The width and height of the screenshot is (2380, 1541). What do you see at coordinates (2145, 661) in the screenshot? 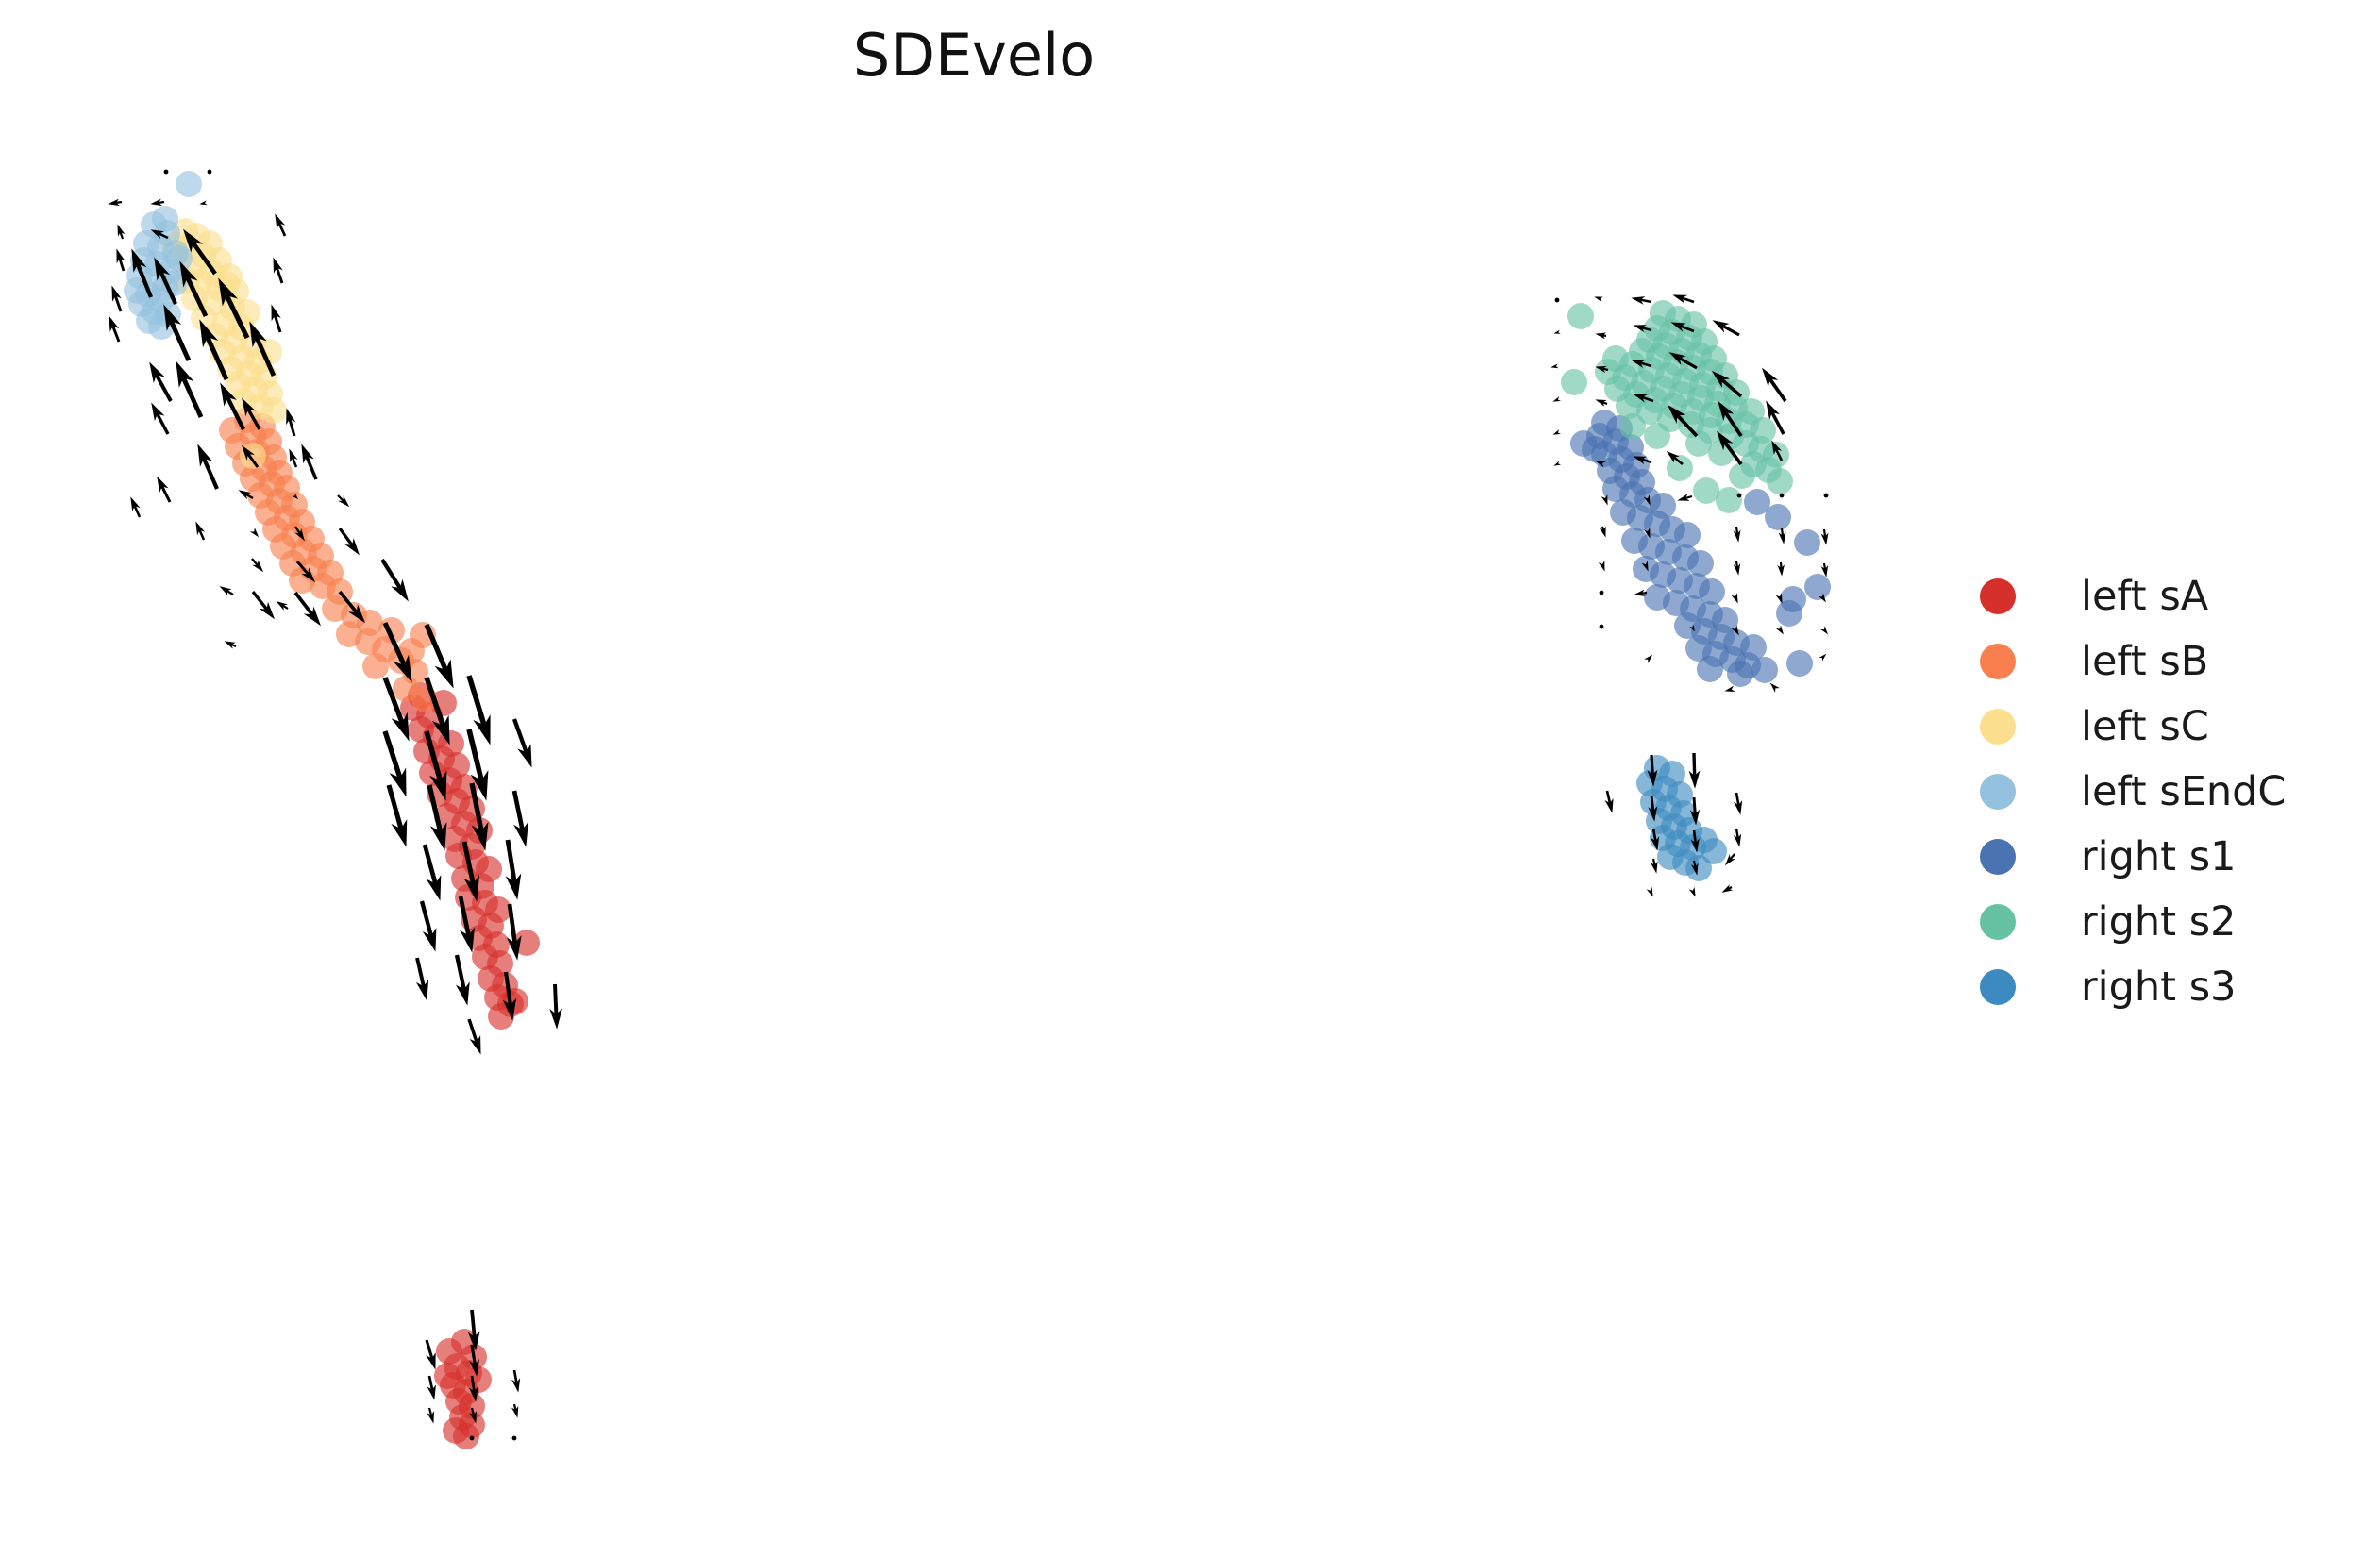
I see `legend-label-left-sB: left sB` at bounding box center [2145, 661].